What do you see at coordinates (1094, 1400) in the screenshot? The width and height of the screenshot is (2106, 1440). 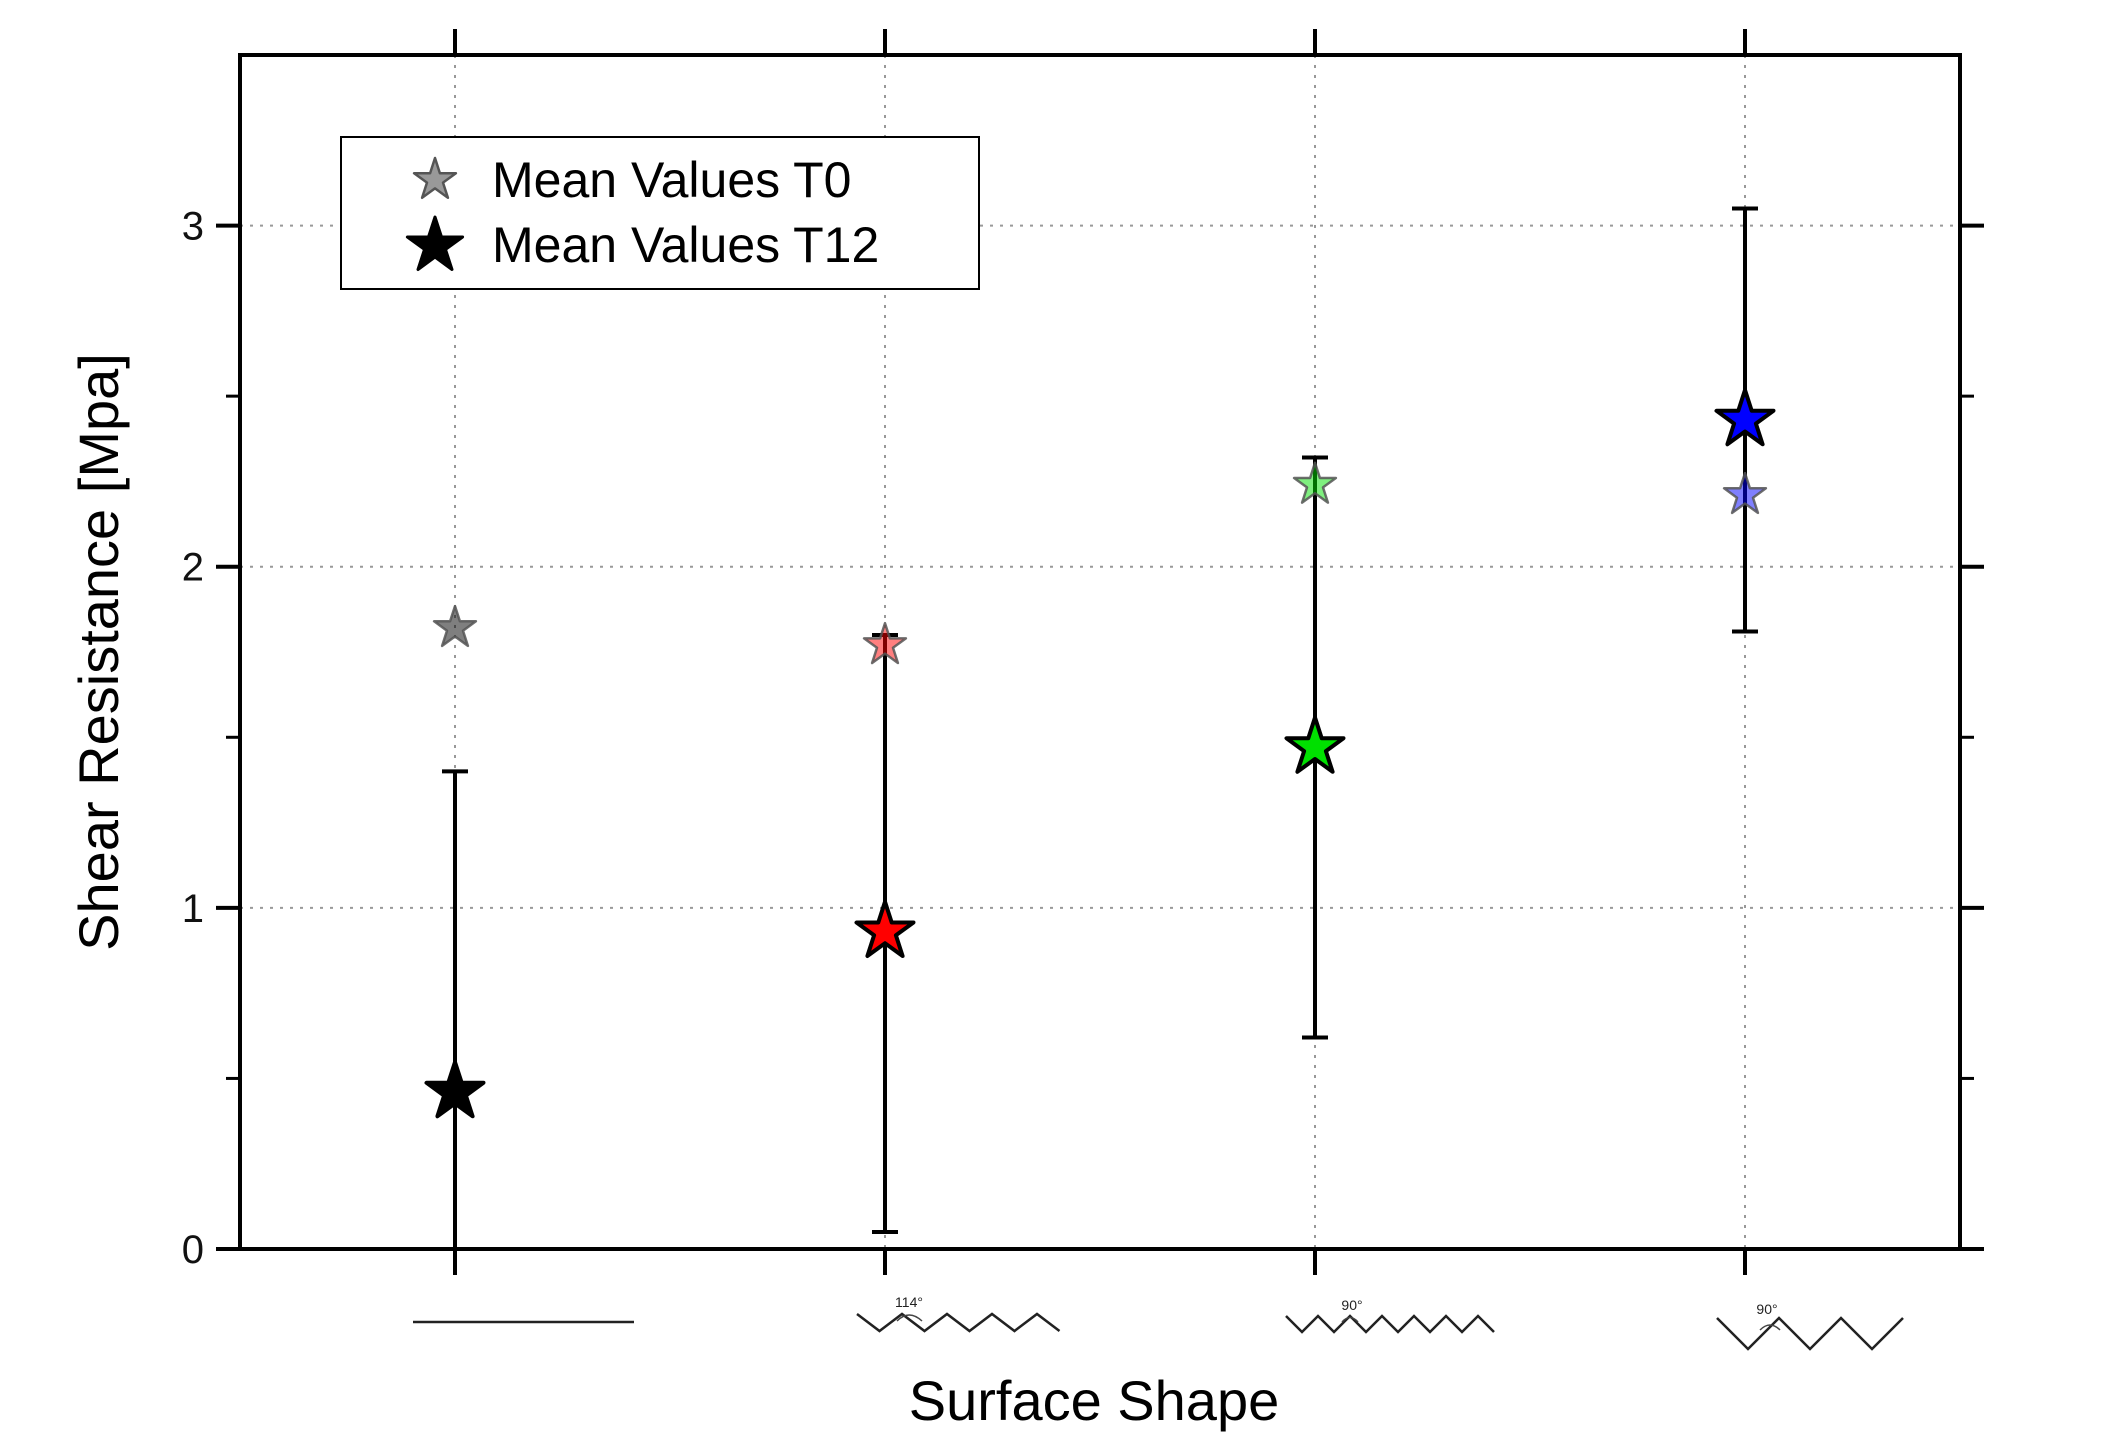 I see `x-axis-title: Surface Shape` at bounding box center [1094, 1400].